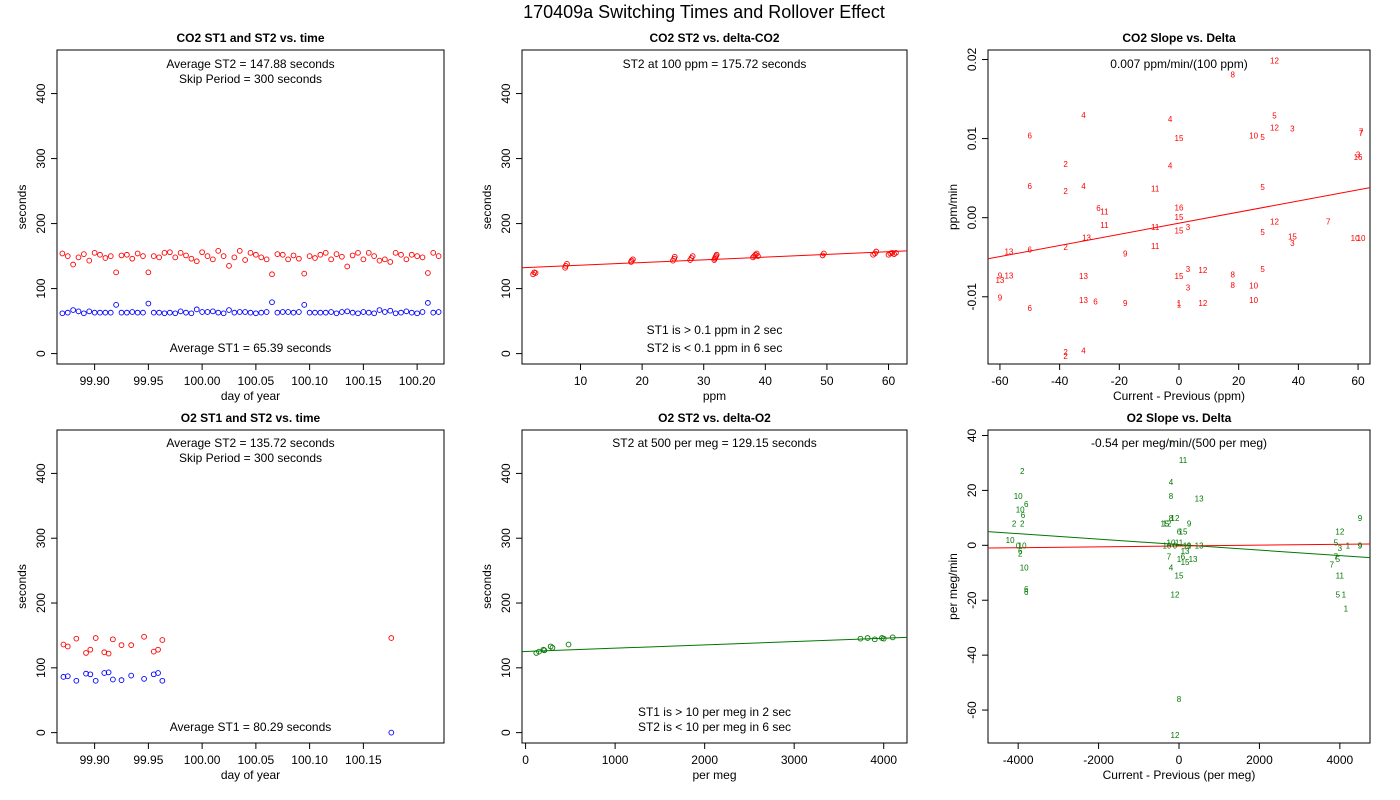 The height and width of the screenshot is (800, 1400). Describe the element at coordinates (714, 38) in the screenshot. I see `panel-title: CO2 ST2 vs. delta-CO2` at that location.